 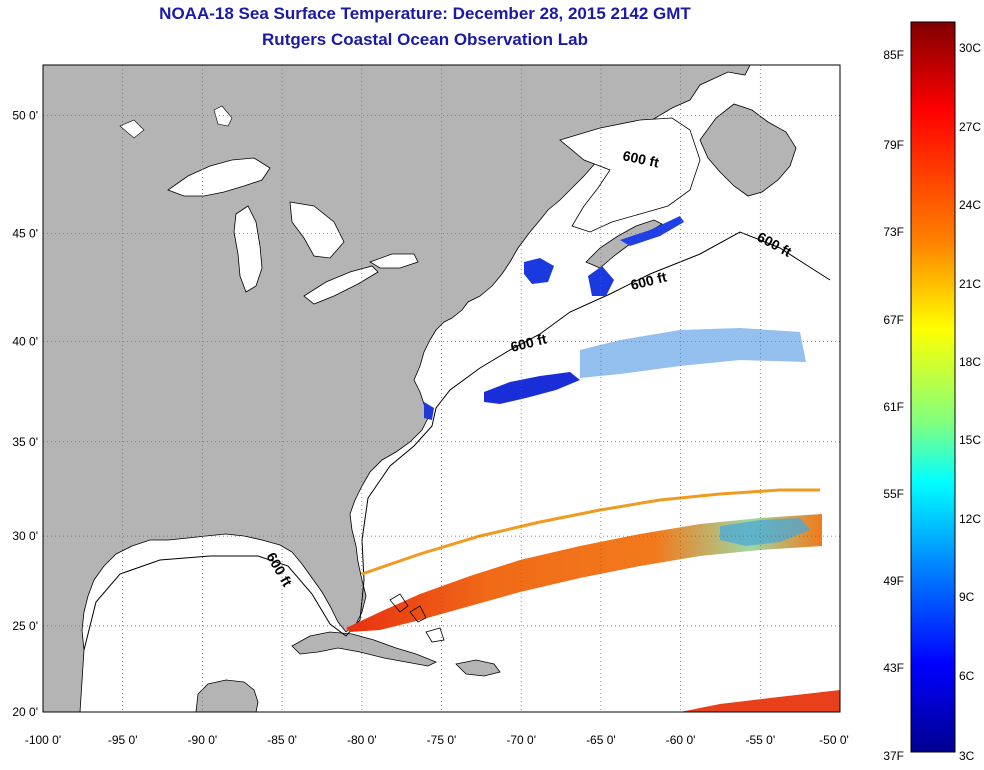 I want to click on longitude-tick-label: -85 0', so click(x=282, y=740).